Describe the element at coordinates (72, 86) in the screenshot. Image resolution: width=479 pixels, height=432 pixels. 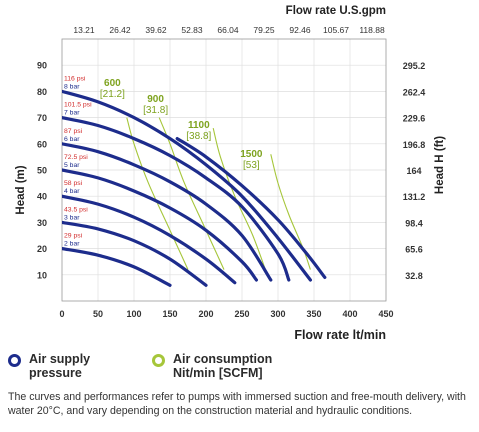
I see `pressure-bar-label: 8 bar` at that location.